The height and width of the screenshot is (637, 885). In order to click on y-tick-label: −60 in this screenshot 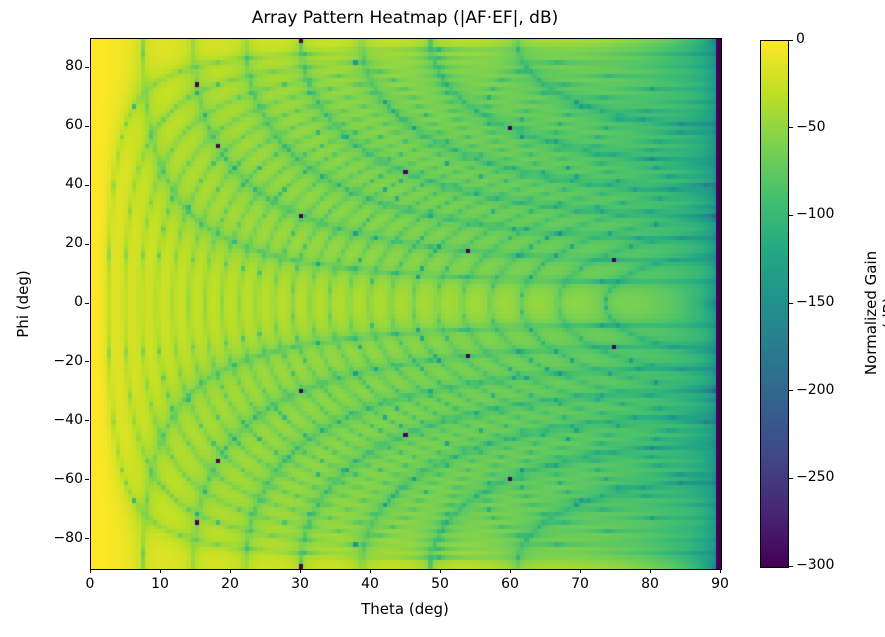, I will do `click(68, 478)`.